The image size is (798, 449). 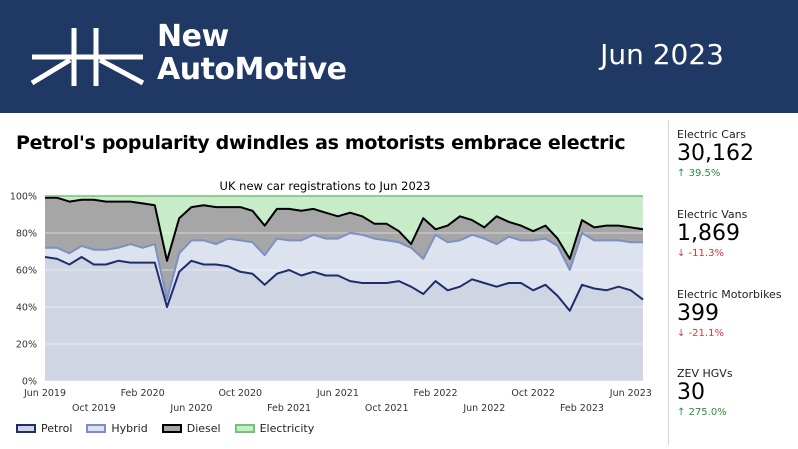 What do you see at coordinates (26, 345) in the screenshot?
I see `y-tick-label: 20%` at bounding box center [26, 345].